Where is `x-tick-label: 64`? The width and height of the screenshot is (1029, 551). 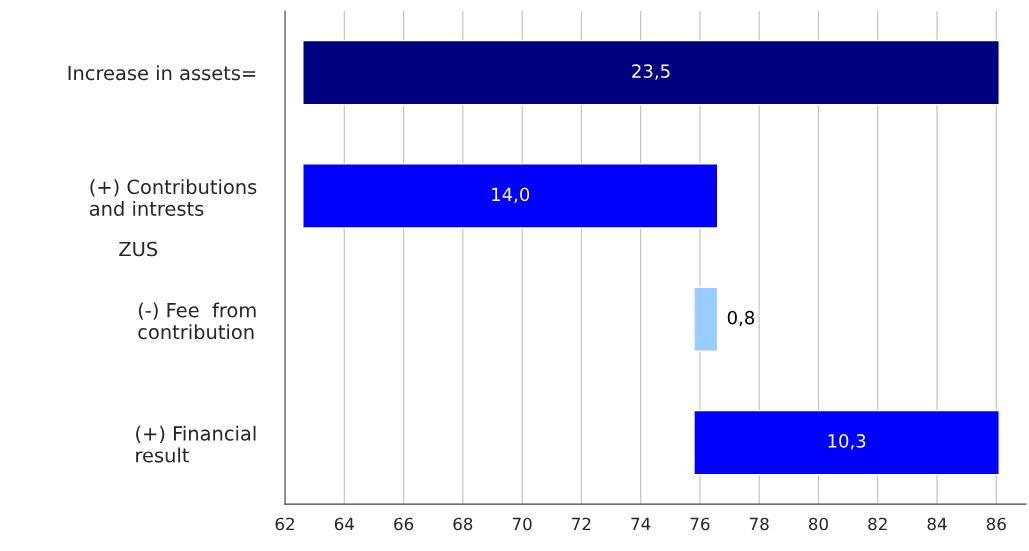 x-tick-label: 64 is located at coordinates (344, 524).